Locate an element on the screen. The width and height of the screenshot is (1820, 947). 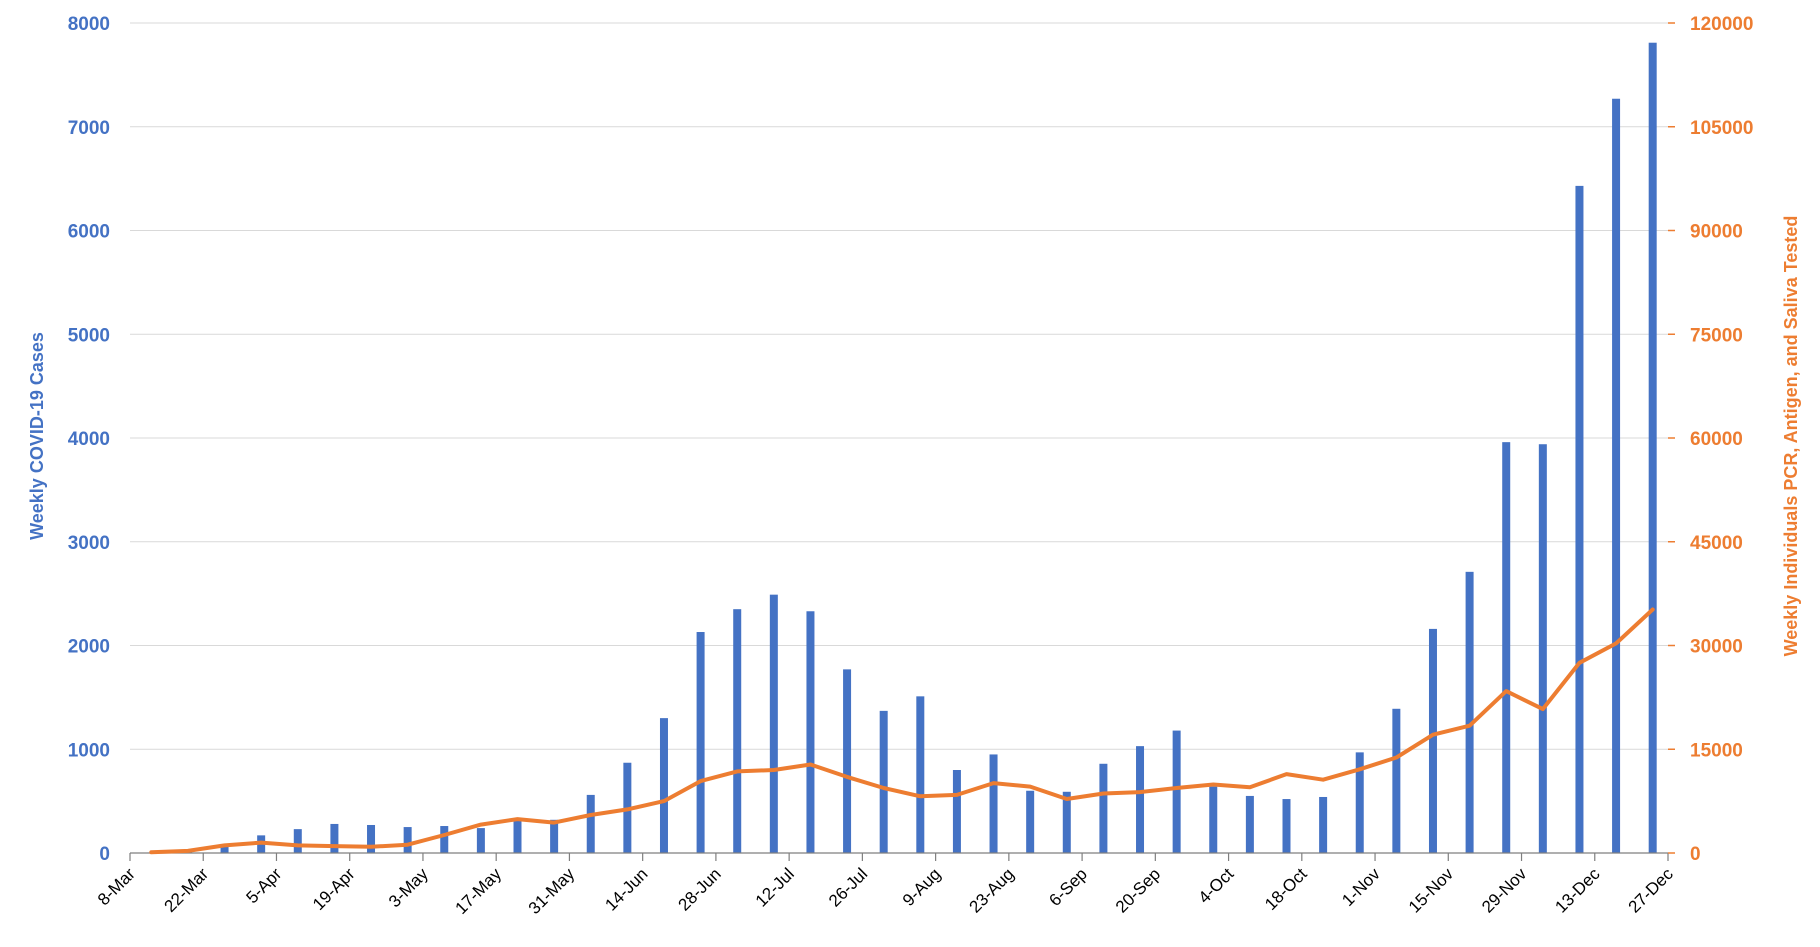
y-right-tick-label: 60000 is located at coordinates (1716, 439).